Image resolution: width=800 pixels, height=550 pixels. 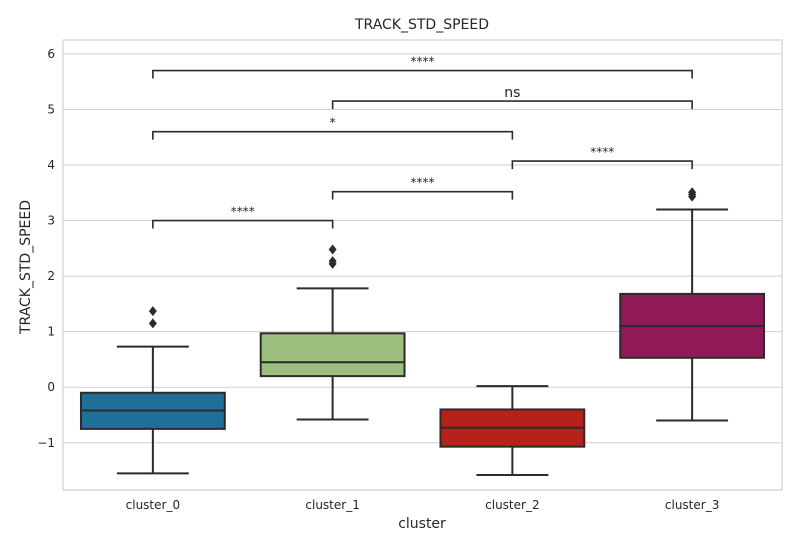 I want to click on y-axis-label: TRACK_STD_SPEED, so click(x=26, y=267).